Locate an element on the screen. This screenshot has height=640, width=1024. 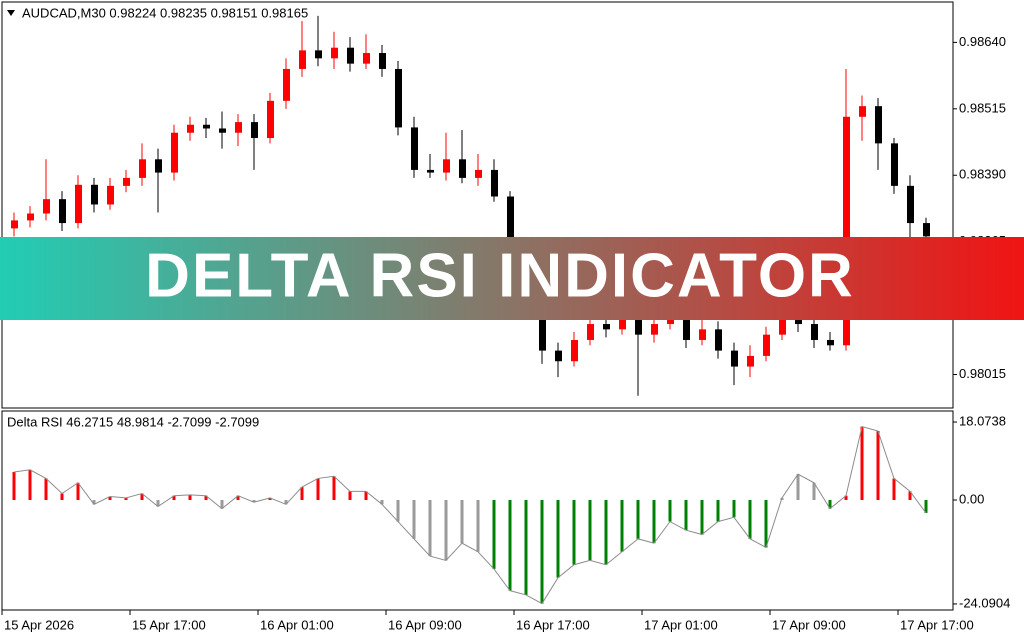
x-tick-label: 17 Apr 17:00 is located at coordinates (937, 624).